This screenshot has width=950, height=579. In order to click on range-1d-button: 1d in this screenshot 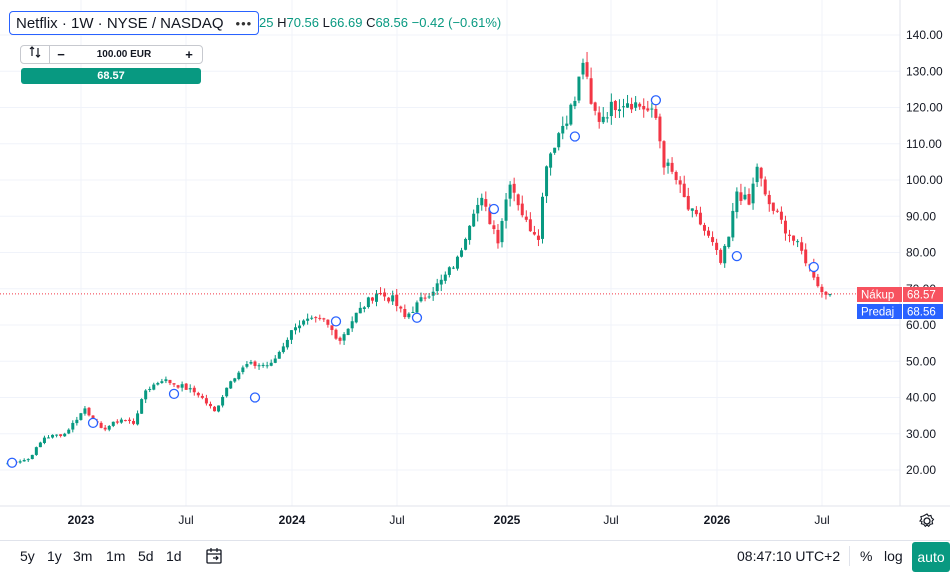, I will do `click(174, 556)`.